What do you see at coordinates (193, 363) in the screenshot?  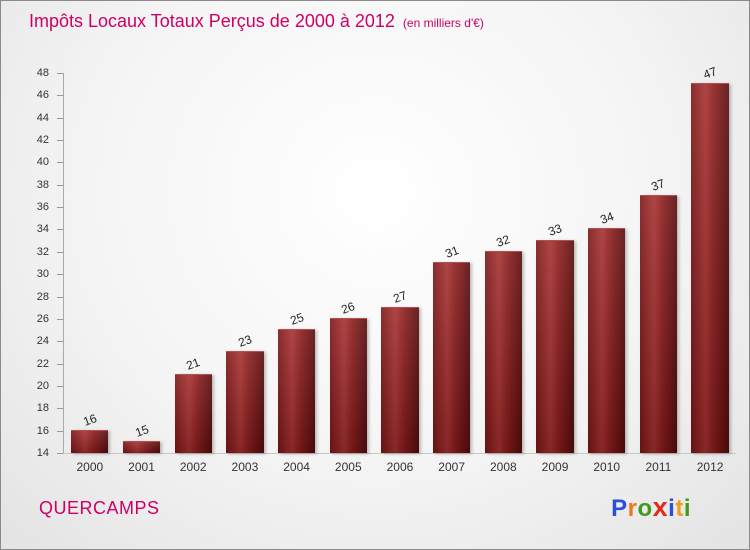 I see `bar-value-label: 21` at bounding box center [193, 363].